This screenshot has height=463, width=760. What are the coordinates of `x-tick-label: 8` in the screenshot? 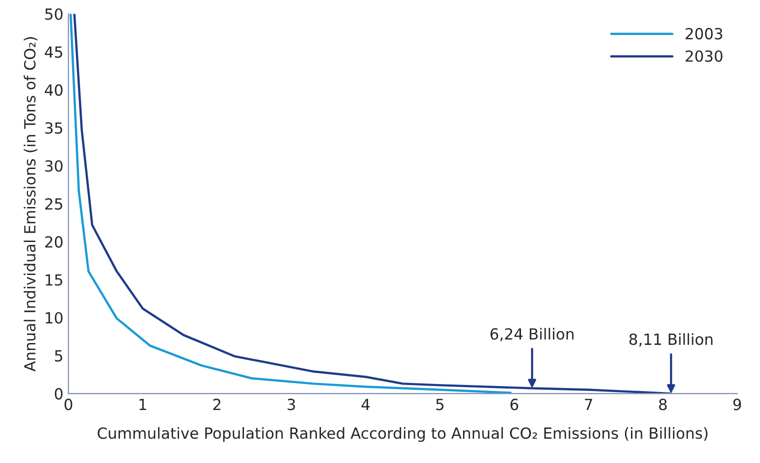 It's located at (663, 404).